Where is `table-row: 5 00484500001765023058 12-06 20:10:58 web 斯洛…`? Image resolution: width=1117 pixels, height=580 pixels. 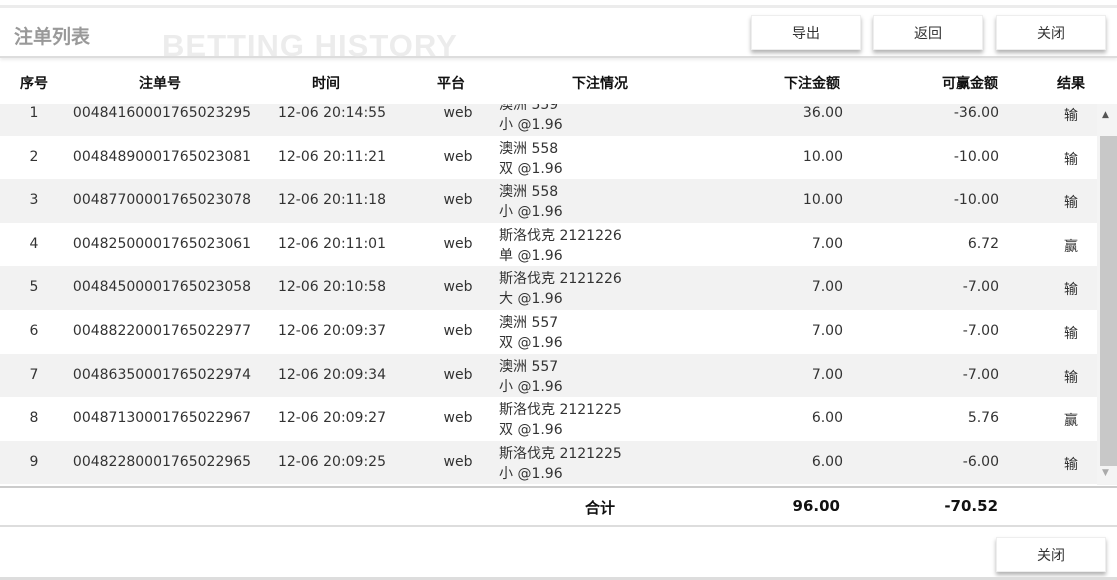
table-row: 5 00484500001765023058 12-06 20:10:58 web 斯洛… is located at coordinates (548, 288).